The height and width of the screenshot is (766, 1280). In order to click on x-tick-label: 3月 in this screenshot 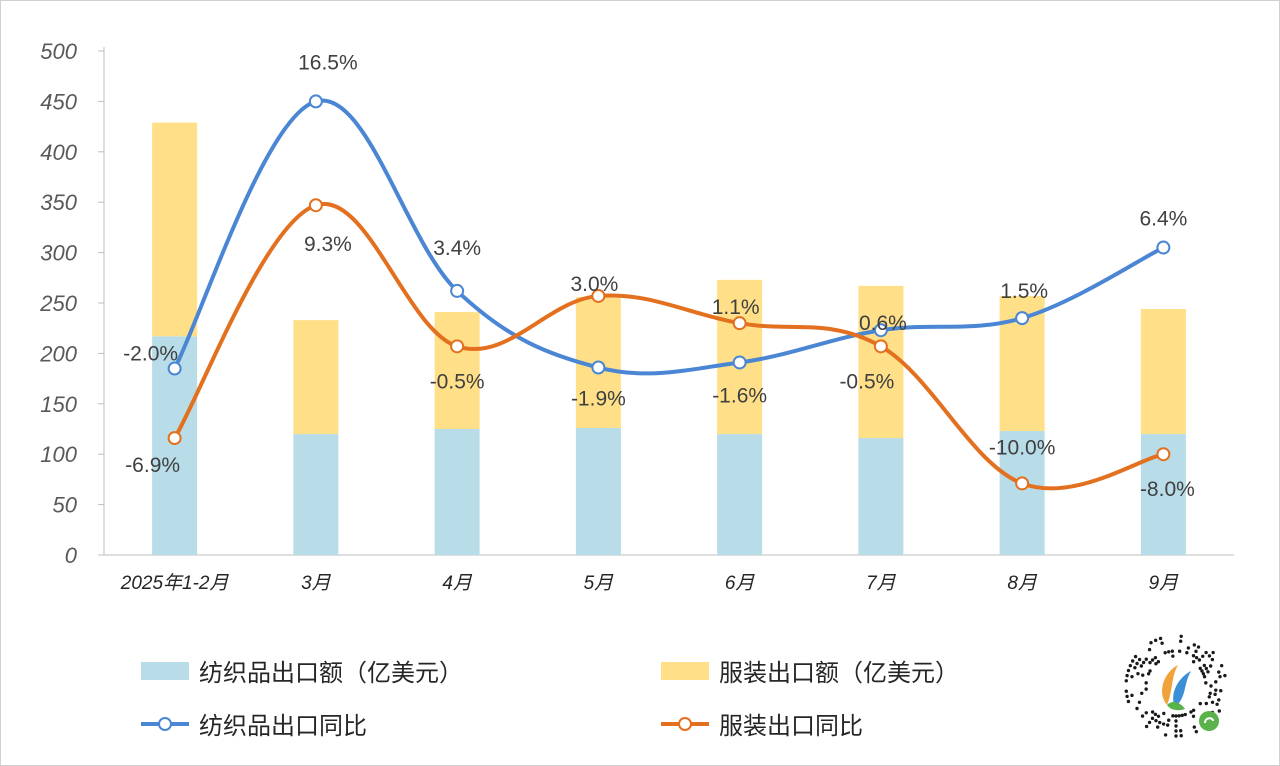, I will do `click(316, 583)`.